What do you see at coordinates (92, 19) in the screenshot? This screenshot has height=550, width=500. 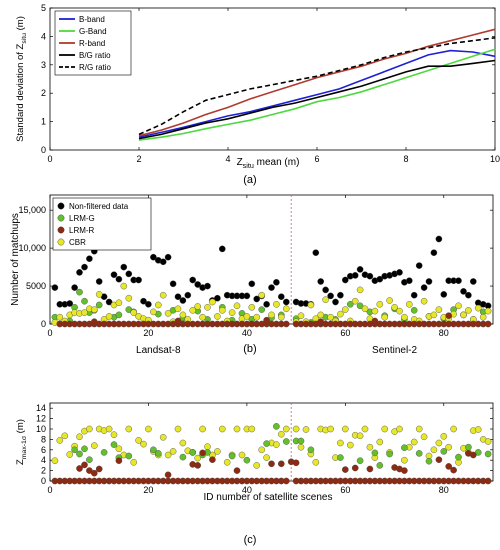 I see `legend-label: B-band` at bounding box center [92, 19].